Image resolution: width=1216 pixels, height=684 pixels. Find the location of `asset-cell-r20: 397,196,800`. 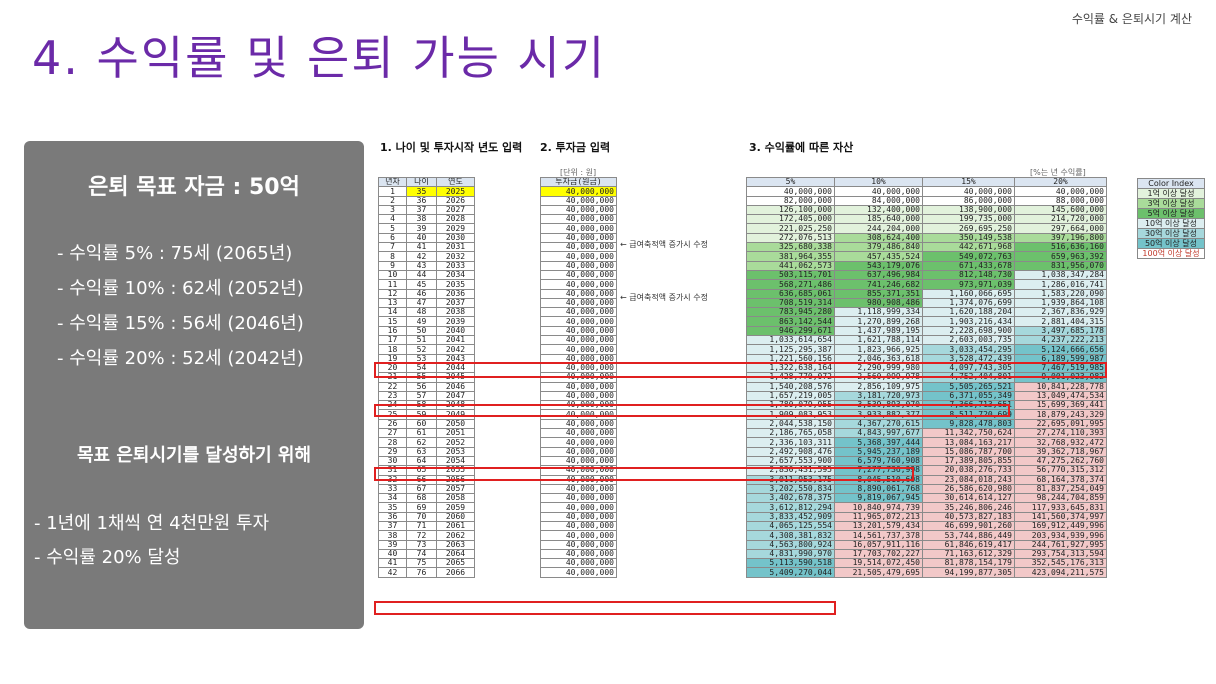

asset-cell-r20: 397,196,800 is located at coordinates (1060, 238).